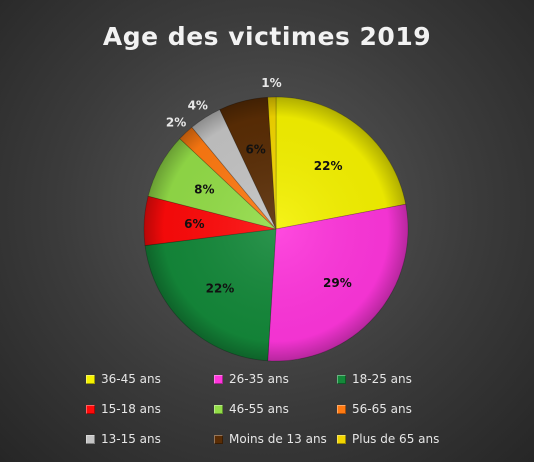  I want to click on data-label-13-15-ans: 4%, so click(198, 106).